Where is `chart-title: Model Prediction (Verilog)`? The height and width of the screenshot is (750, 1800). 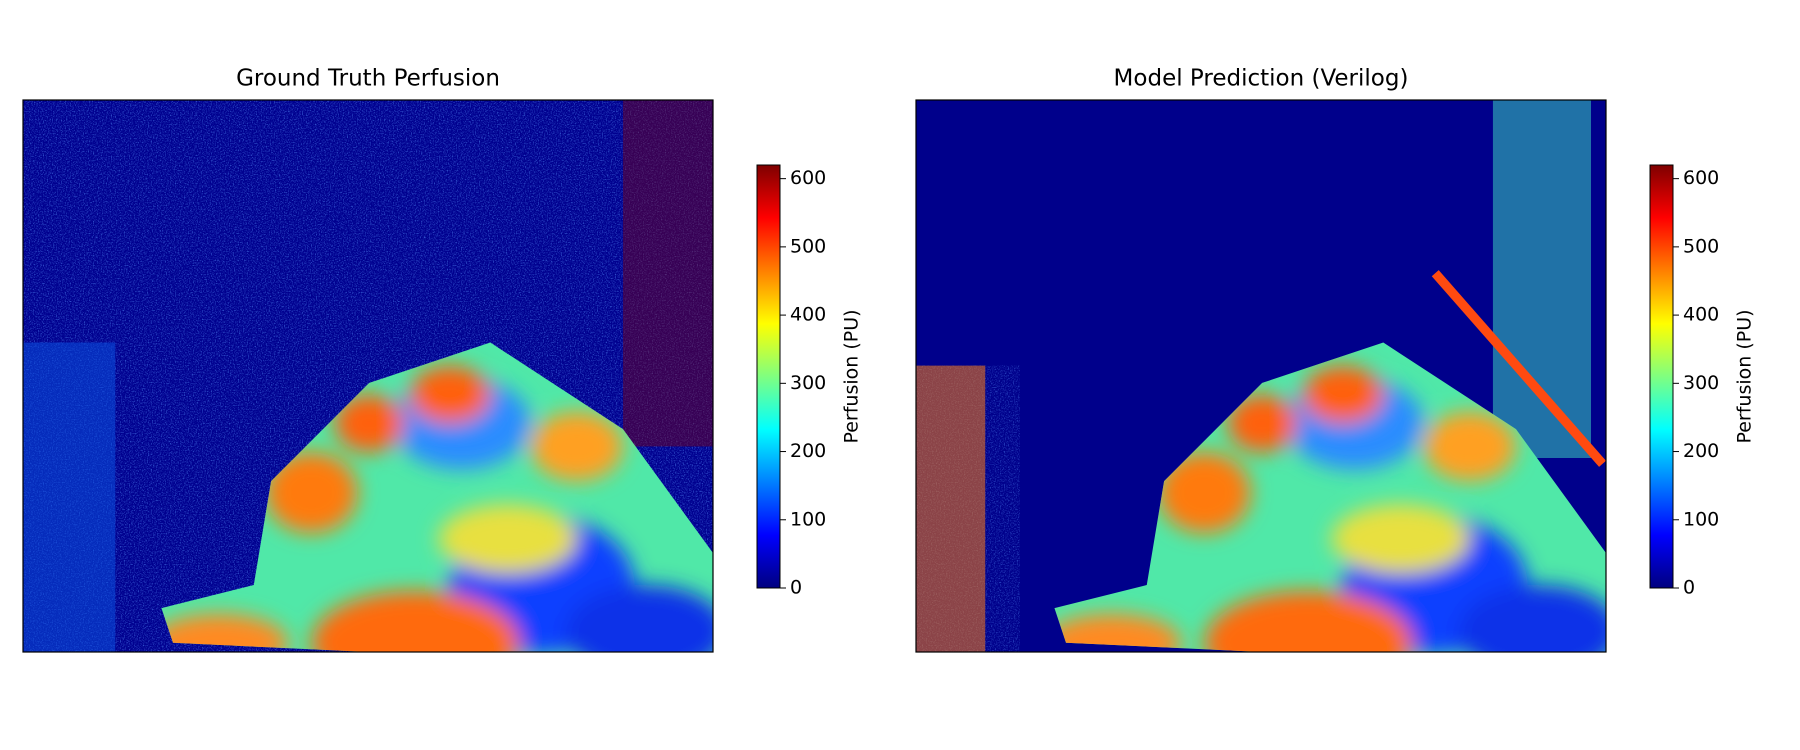
chart-title: Model Prediction (Verilog) is located at coordinates (1261, 79).